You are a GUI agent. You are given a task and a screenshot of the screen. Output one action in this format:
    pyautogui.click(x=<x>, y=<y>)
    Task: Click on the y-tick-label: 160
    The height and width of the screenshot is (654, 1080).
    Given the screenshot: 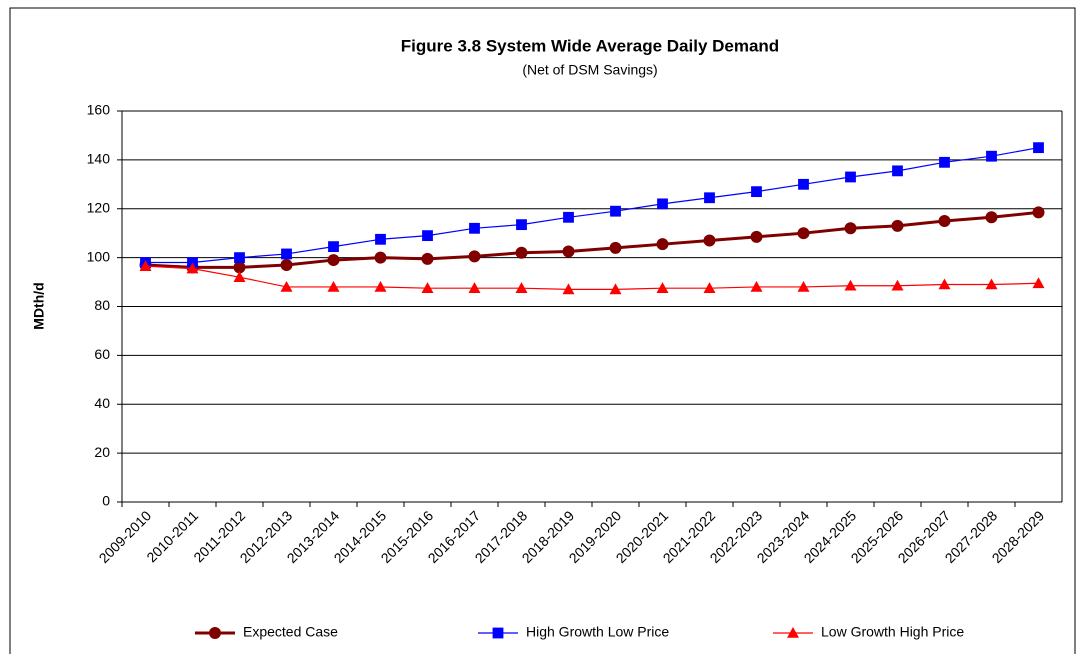 What is the action you would take?
    pyautogui.click(x=99, y=110)
    